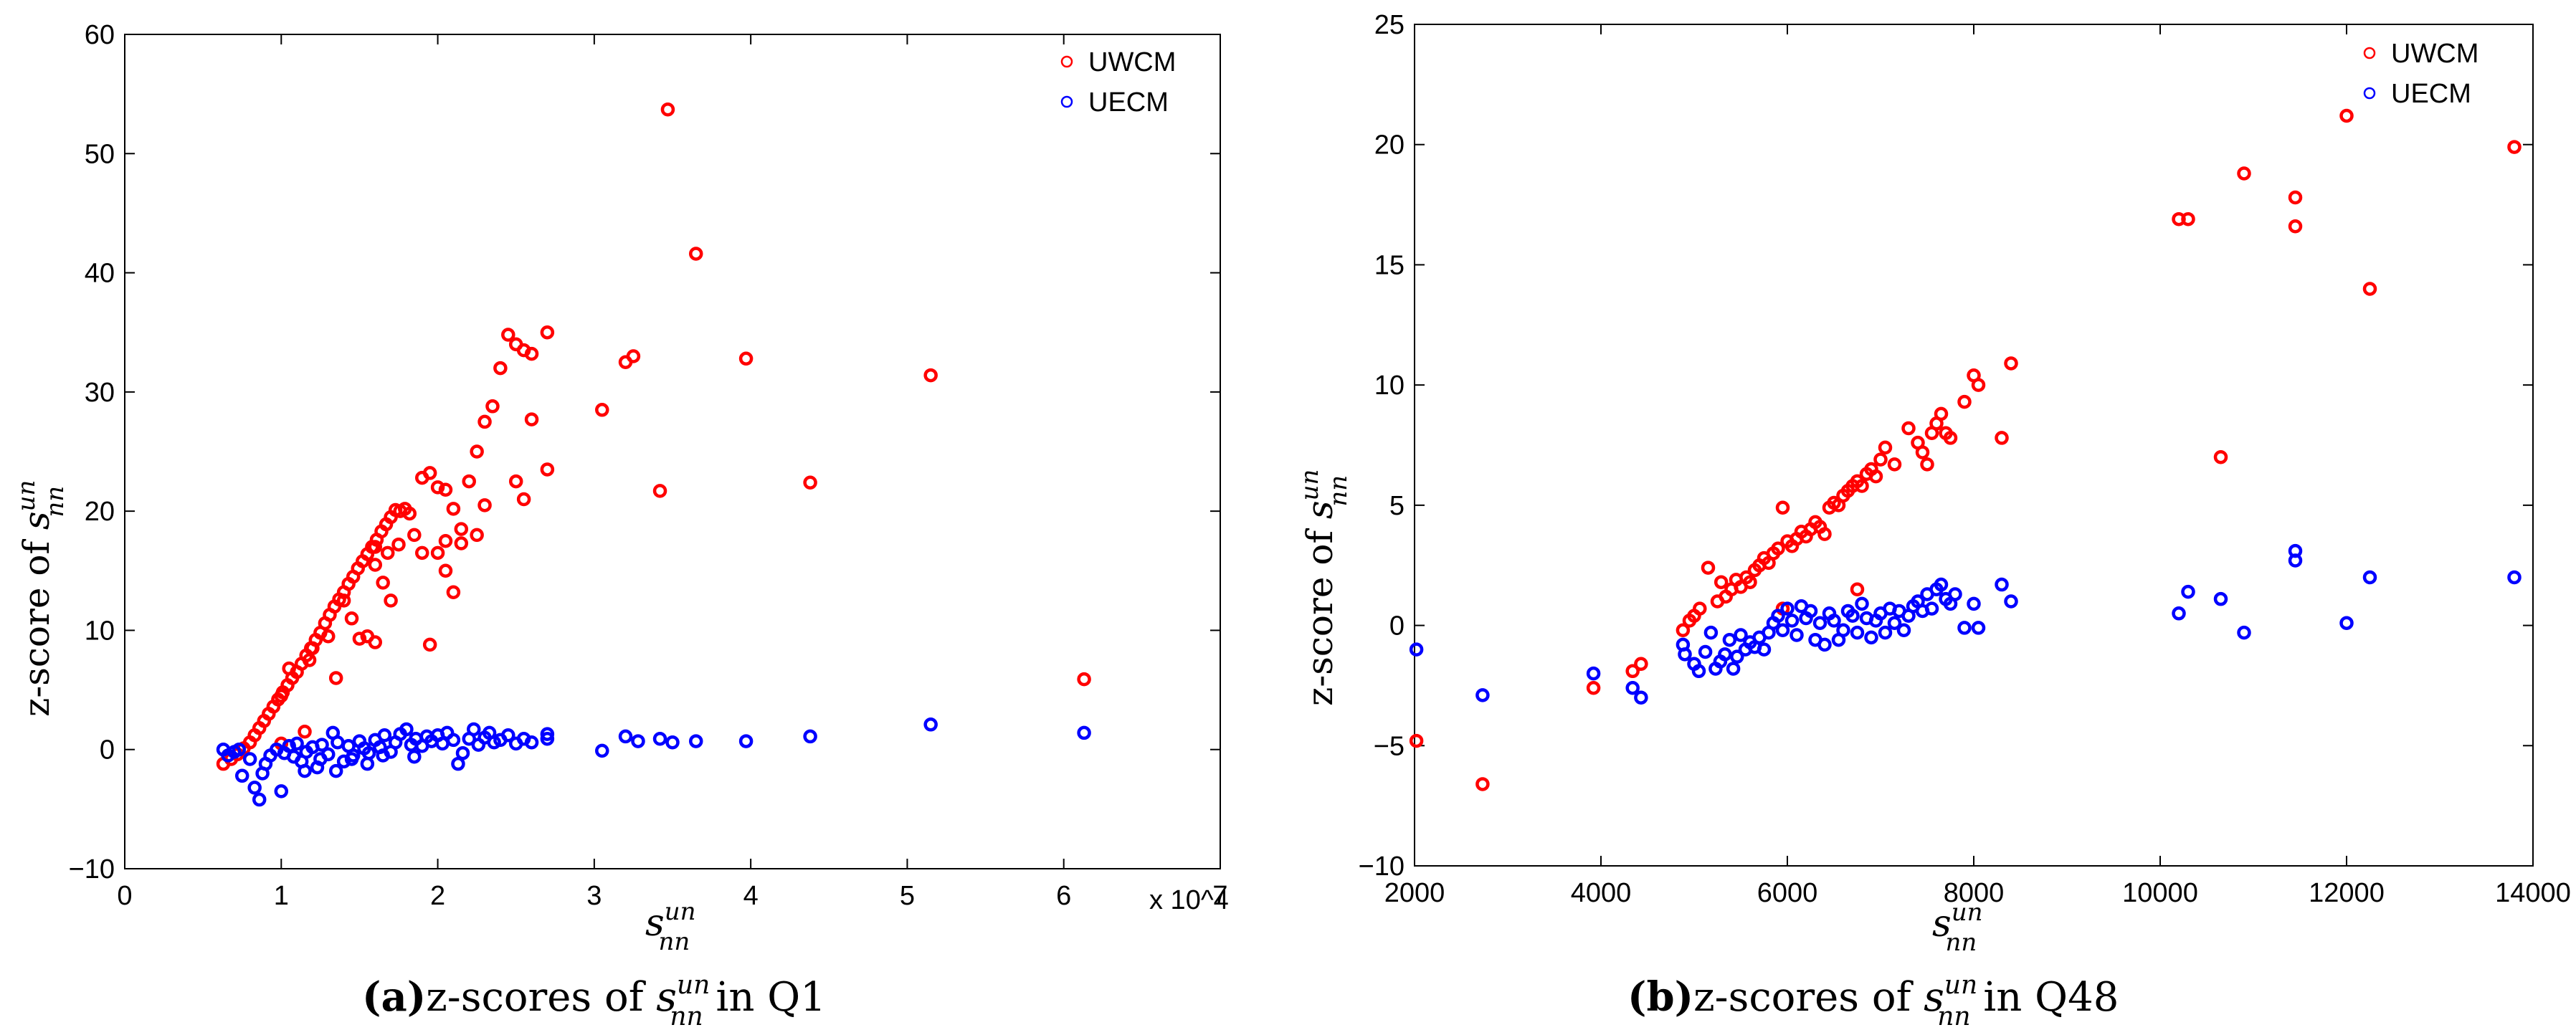 The width and height of the screenshot is (2576, 1030). What do you see at coordinates (1389, 746) in the screenshot?
I see `y-tick-label: −5` at bounding box center [1389, 746].